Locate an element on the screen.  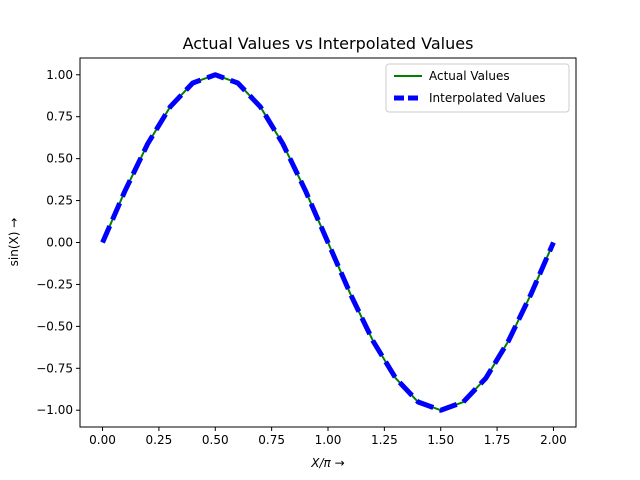
x-tick-label: 1.00 is located at coordinates (328, 440).